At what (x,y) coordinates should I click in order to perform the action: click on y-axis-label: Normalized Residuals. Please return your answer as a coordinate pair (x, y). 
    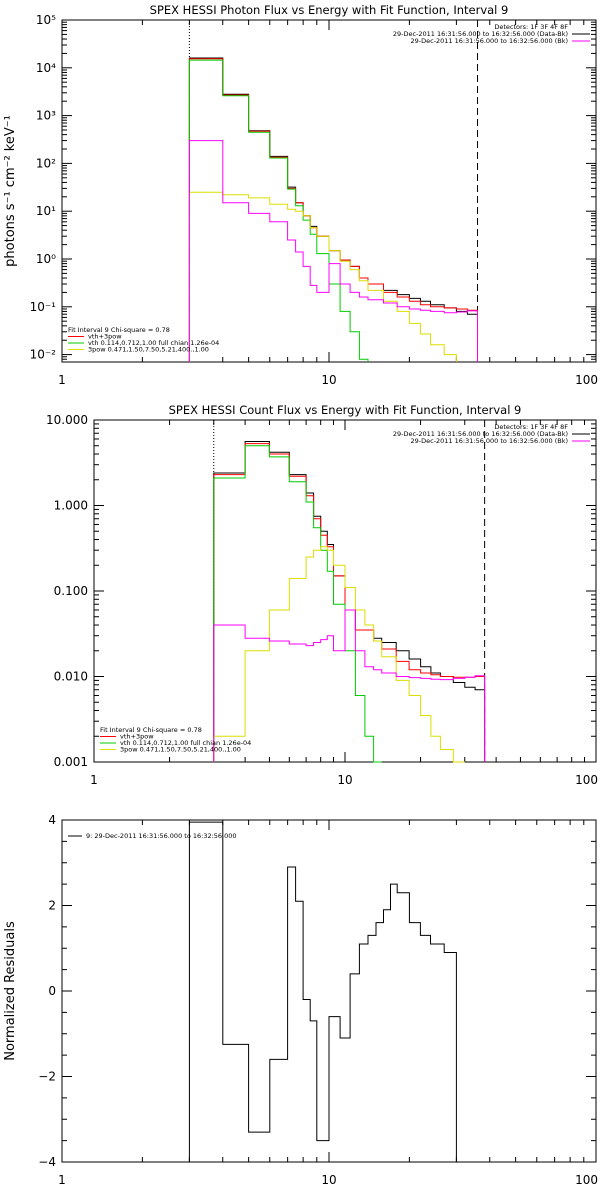
    Looking at the image, I should click on (10, 991).